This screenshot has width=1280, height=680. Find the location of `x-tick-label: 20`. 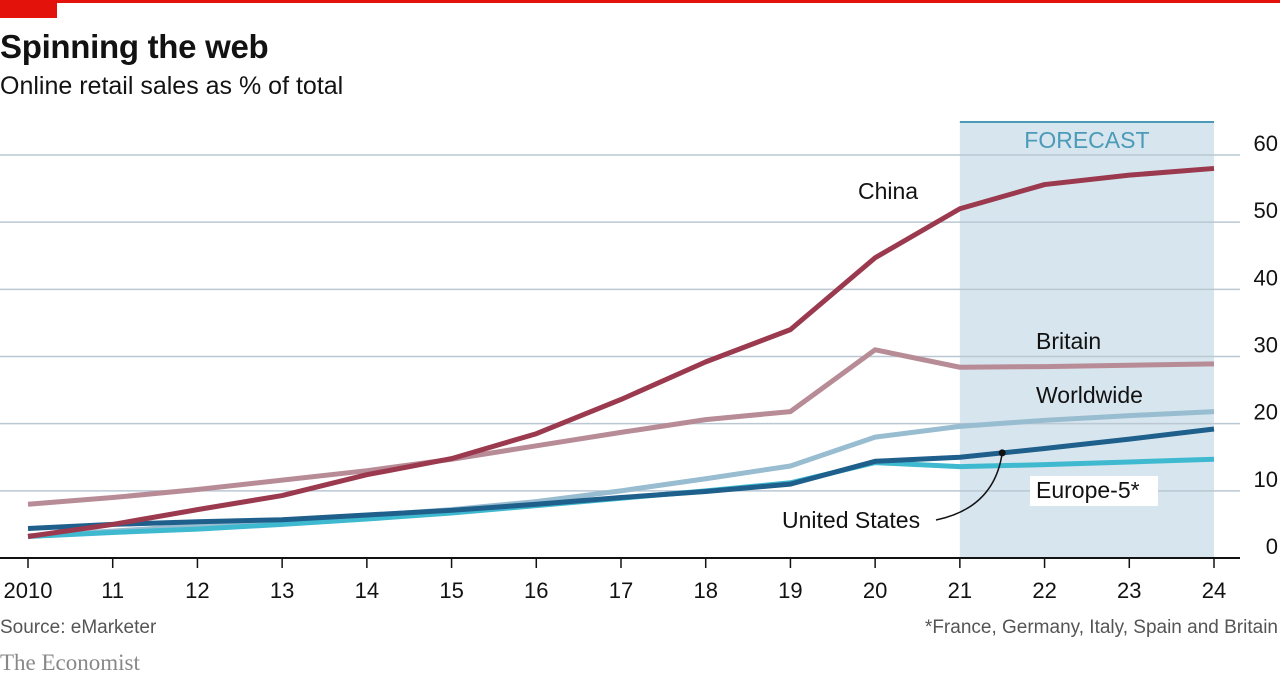

x-tick-label: 20 is located at coordinates (875, 590).